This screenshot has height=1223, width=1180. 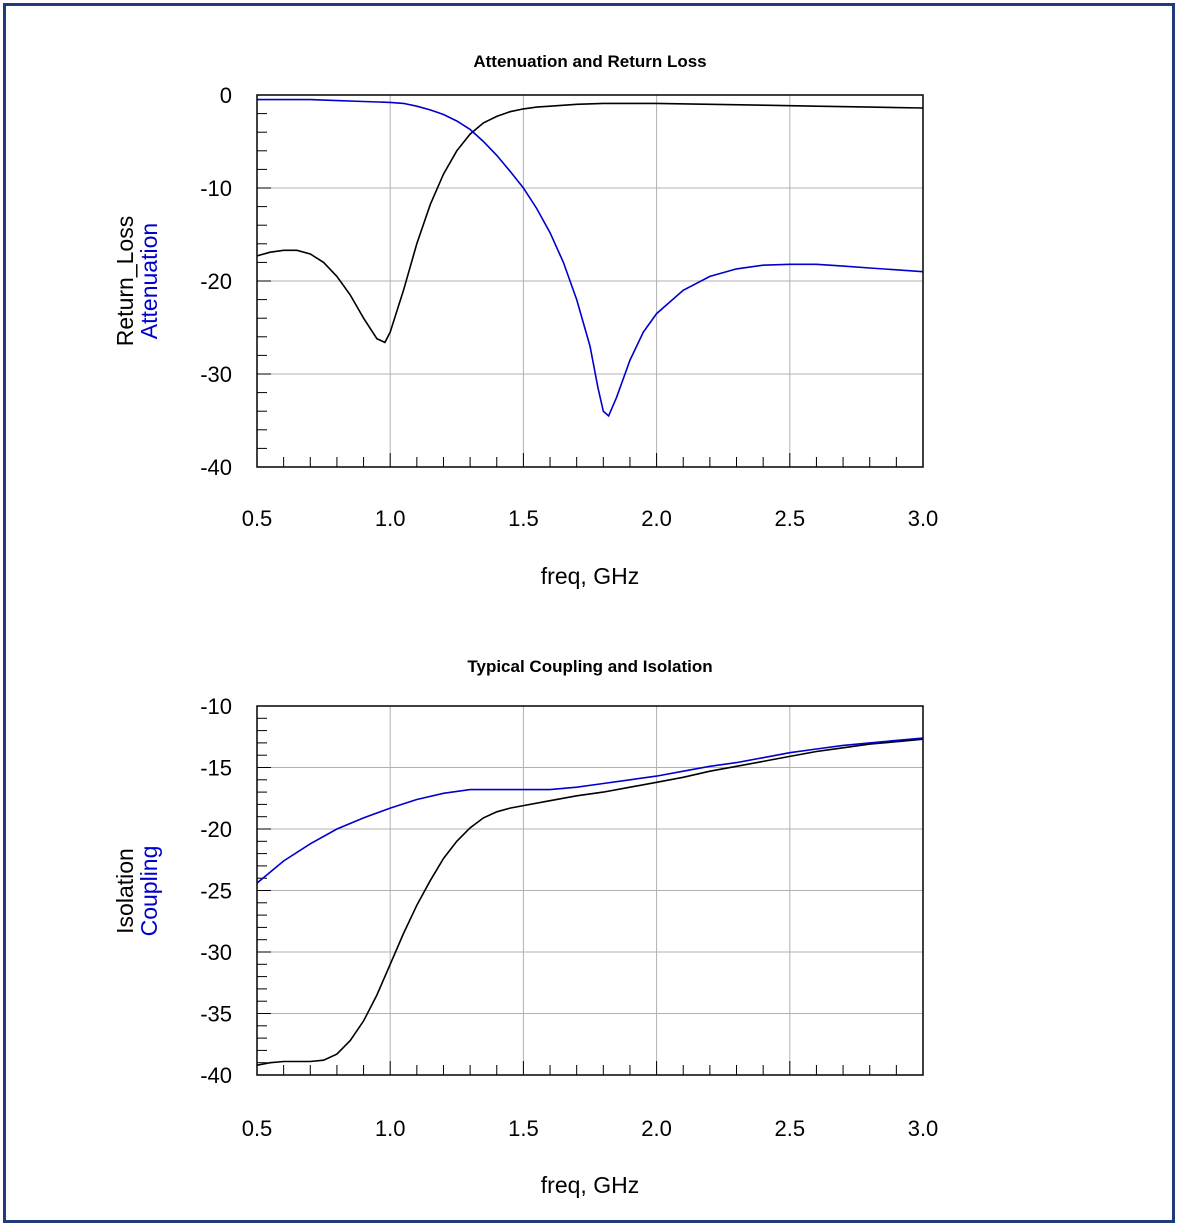 I want to click on series-line-coupling, so click(x=590, y=810).